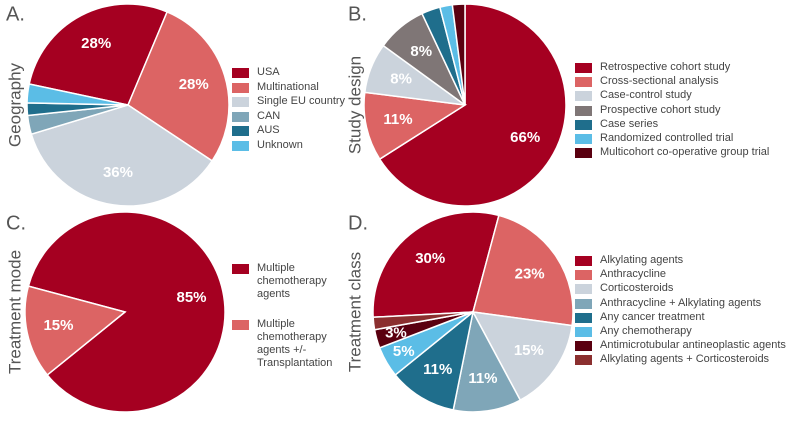 The image size is (800, 421). I want to click on data-label: 66%, so click(525, 137).